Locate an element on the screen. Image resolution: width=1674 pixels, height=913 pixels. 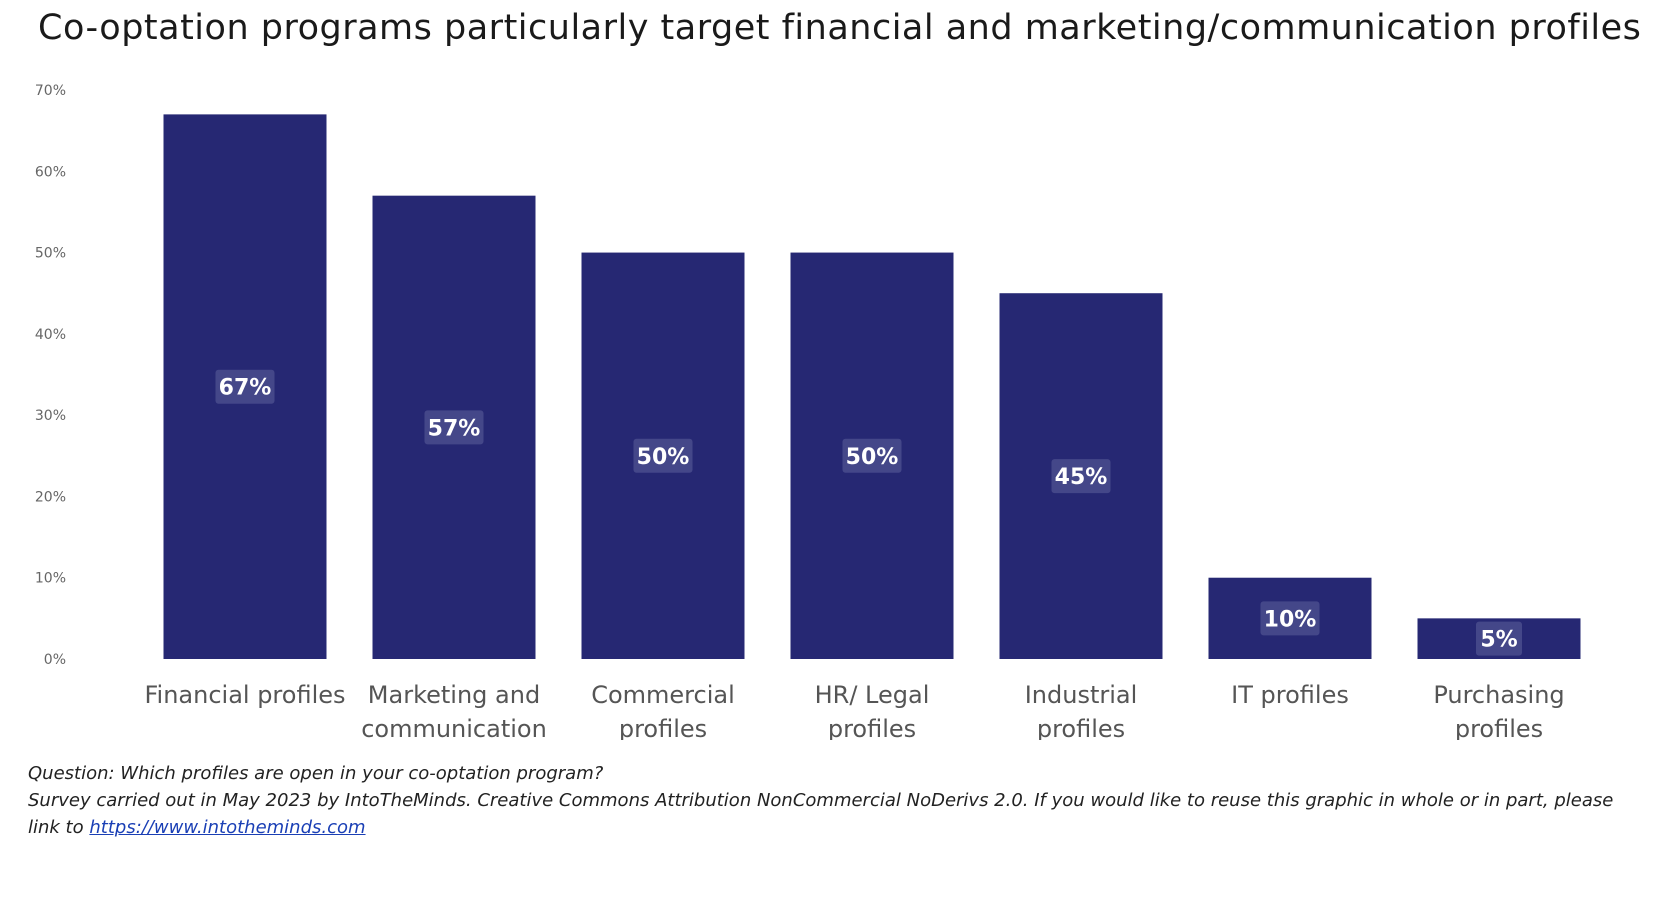
y-tick-label: 0% is located at coordinates (55, 660).